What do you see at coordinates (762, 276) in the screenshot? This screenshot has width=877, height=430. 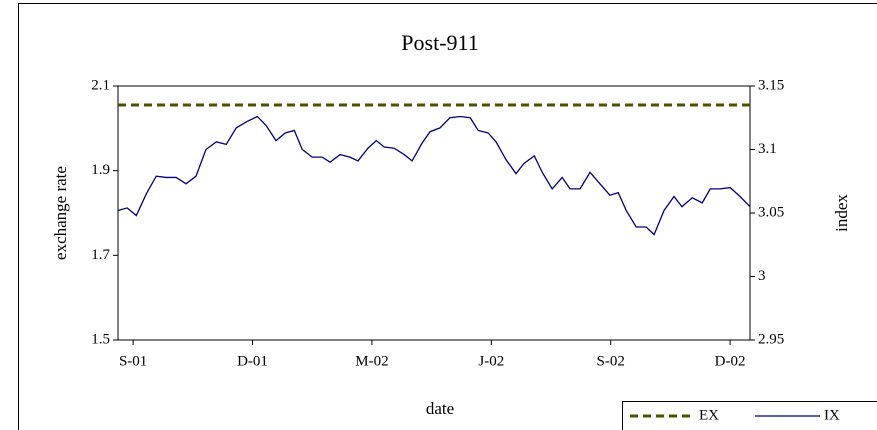 I see `y2-tick-label: 3` at bounding box center [762, 276].